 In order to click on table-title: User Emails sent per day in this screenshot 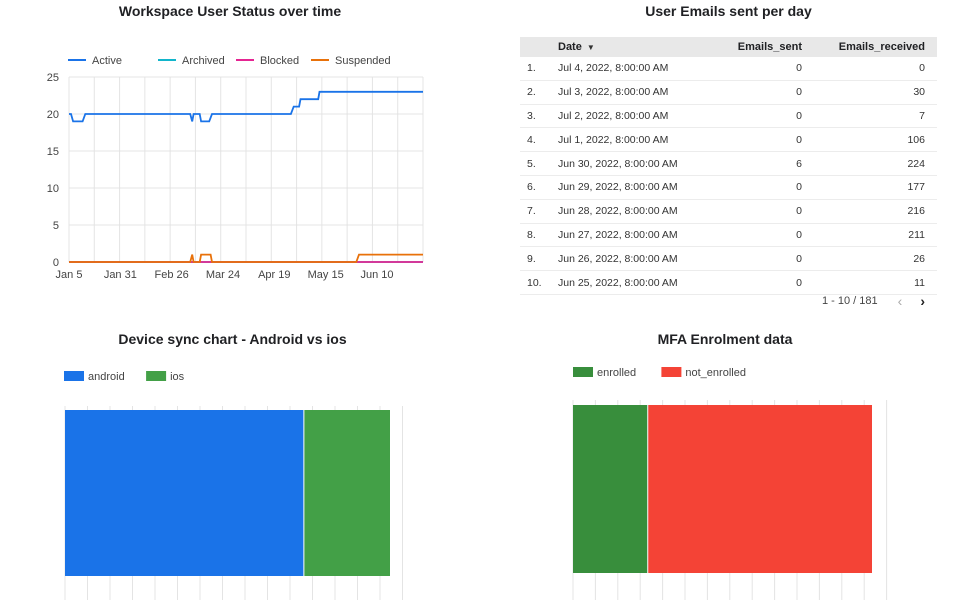, I will do `click(728, 11)`.